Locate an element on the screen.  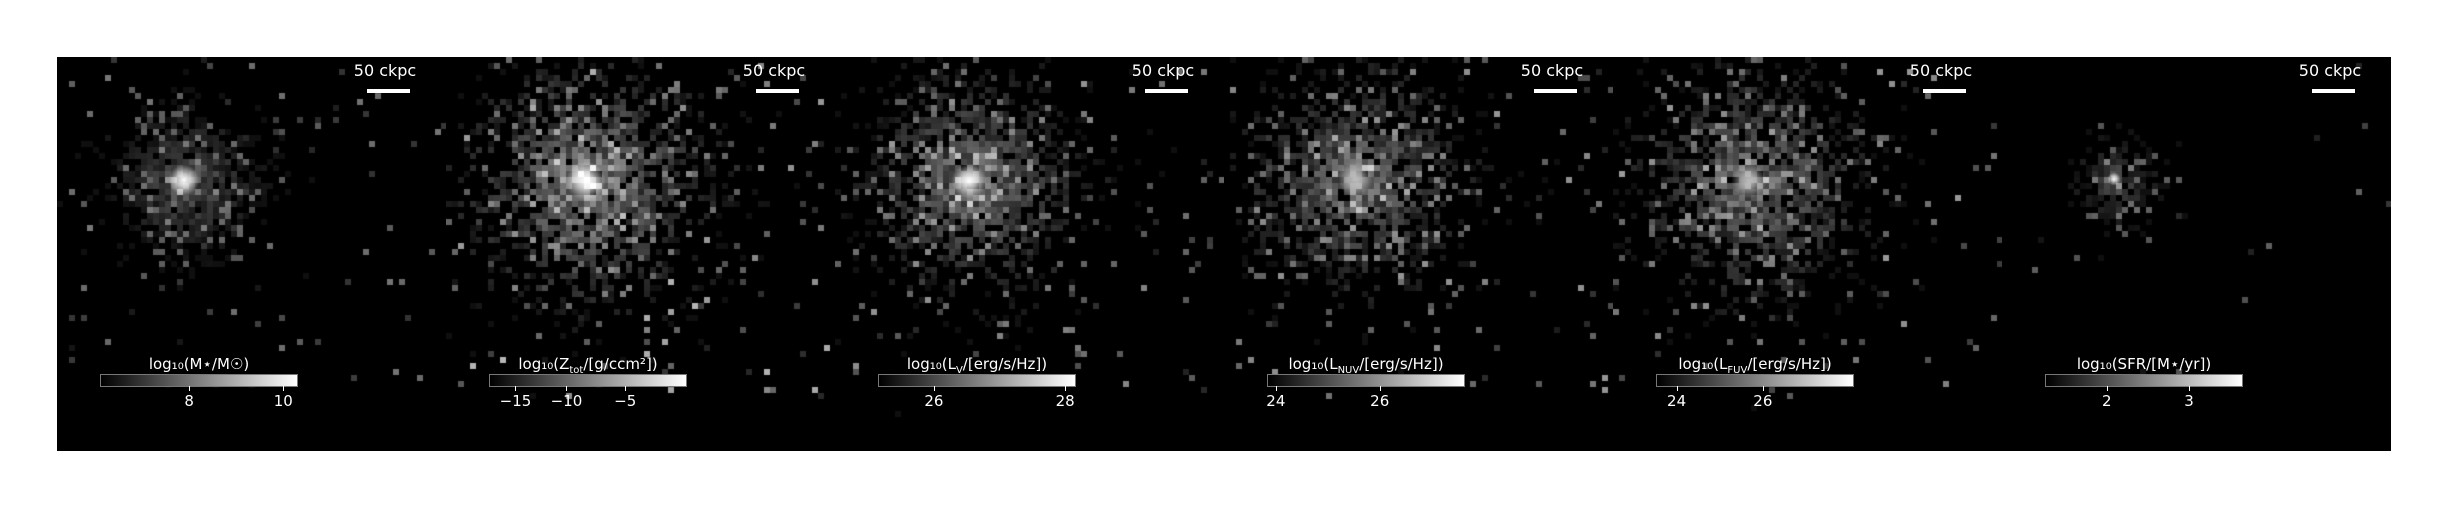
colorbar-tick-label: −10 is located at coordinates (566, 401).